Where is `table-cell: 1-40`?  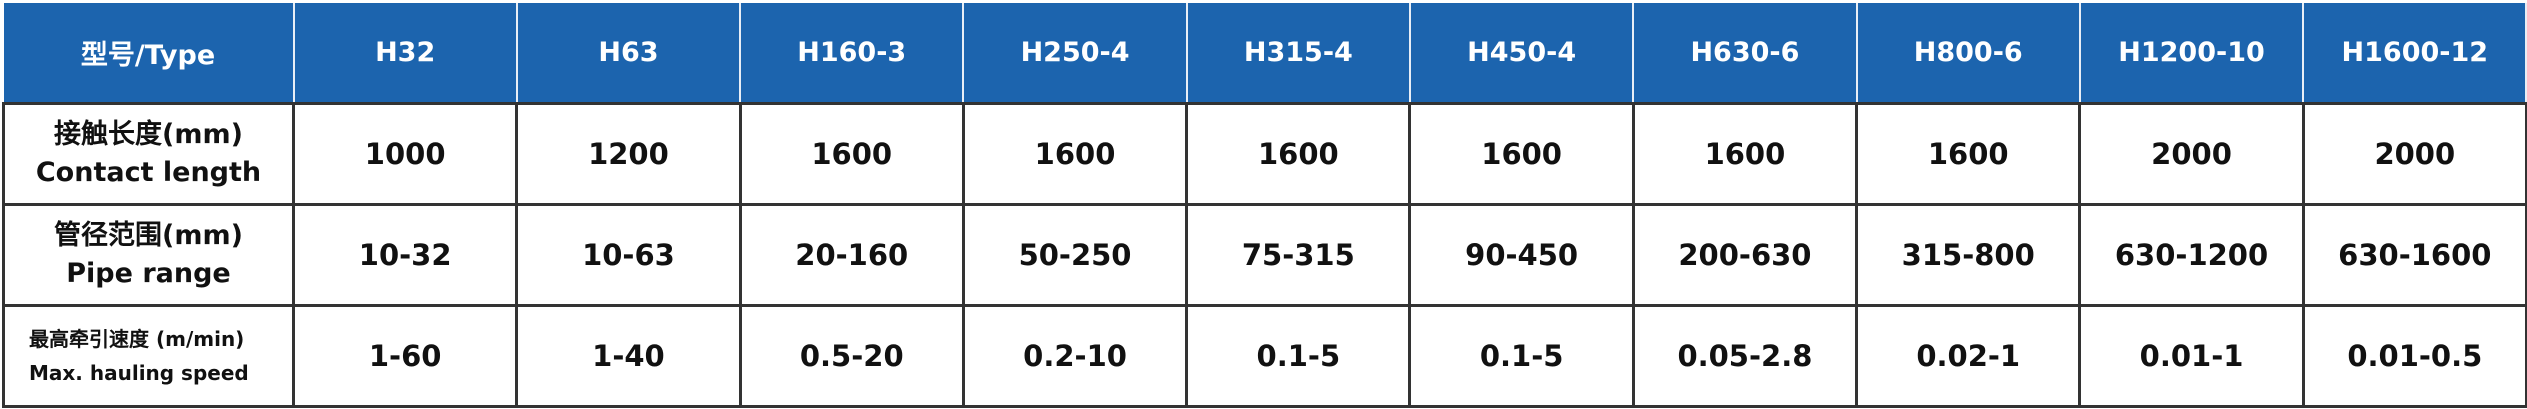 table-cell: 1-40 is located at coordinates (628, 356).